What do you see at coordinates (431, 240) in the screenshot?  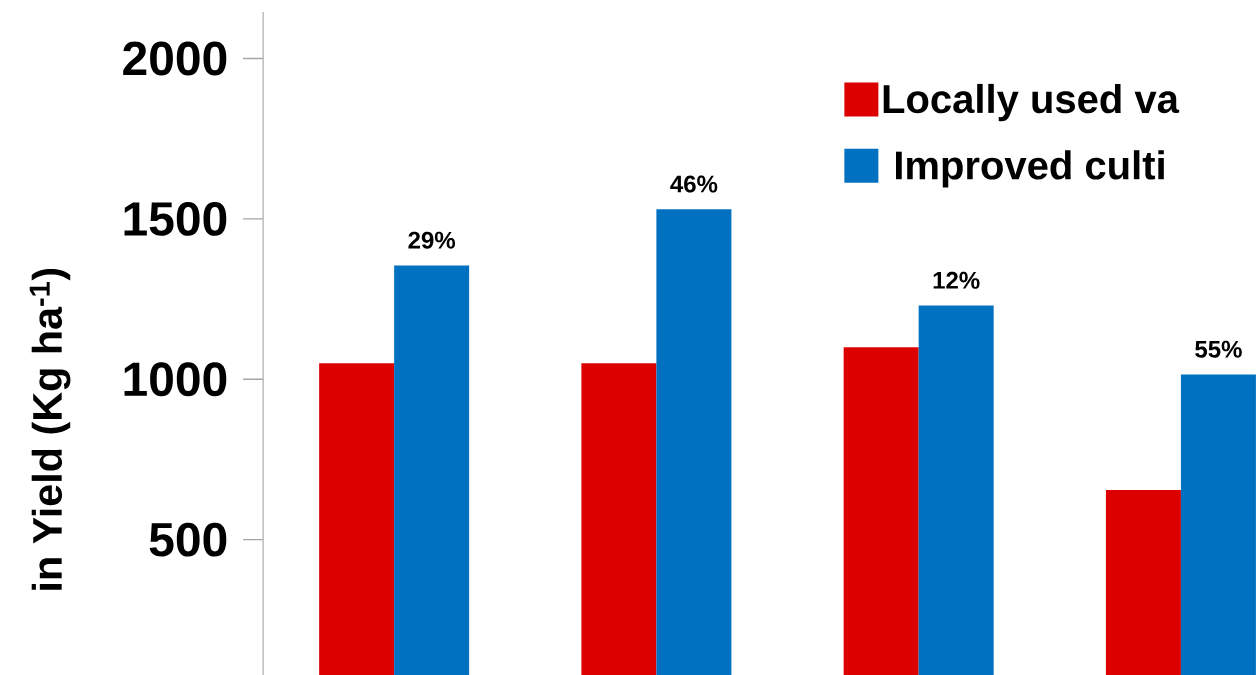 I see `annotation: 29%` at bounding box center [431, 240].